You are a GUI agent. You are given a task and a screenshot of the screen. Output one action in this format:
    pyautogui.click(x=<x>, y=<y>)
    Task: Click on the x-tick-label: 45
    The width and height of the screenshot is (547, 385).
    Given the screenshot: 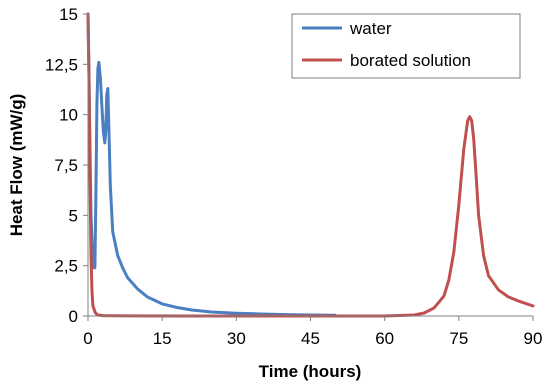 What is the action you would take?
    pyautogui.click(x=310, y=338)
    